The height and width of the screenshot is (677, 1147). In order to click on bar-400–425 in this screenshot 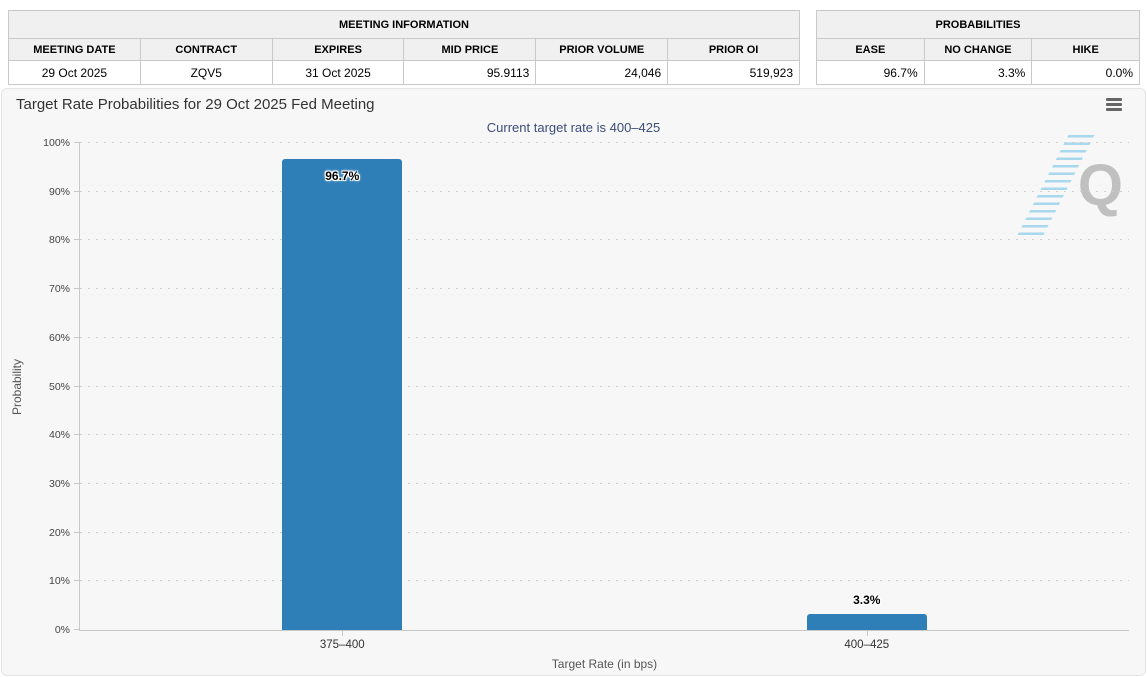, I will do `click(866, 621)`.